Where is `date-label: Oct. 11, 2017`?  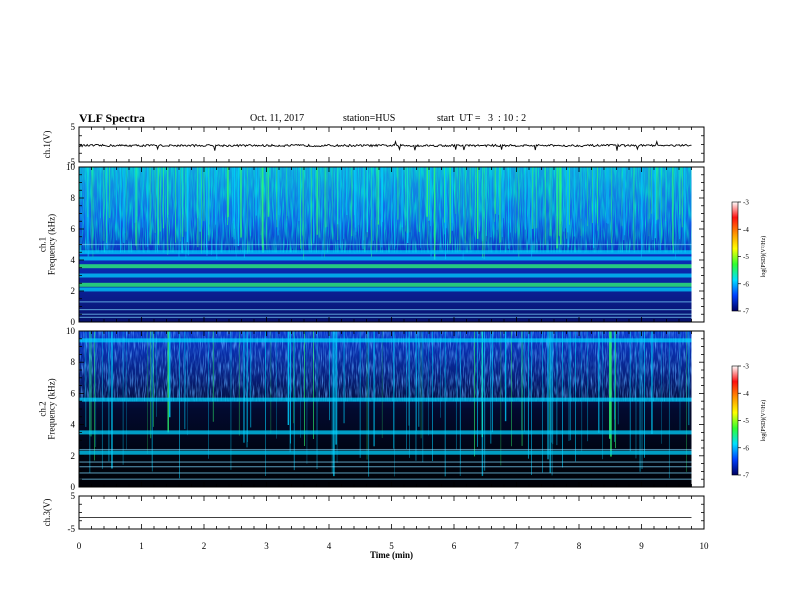
date-label: Oct. 11, 2017 is located at coordinates (277, 118).